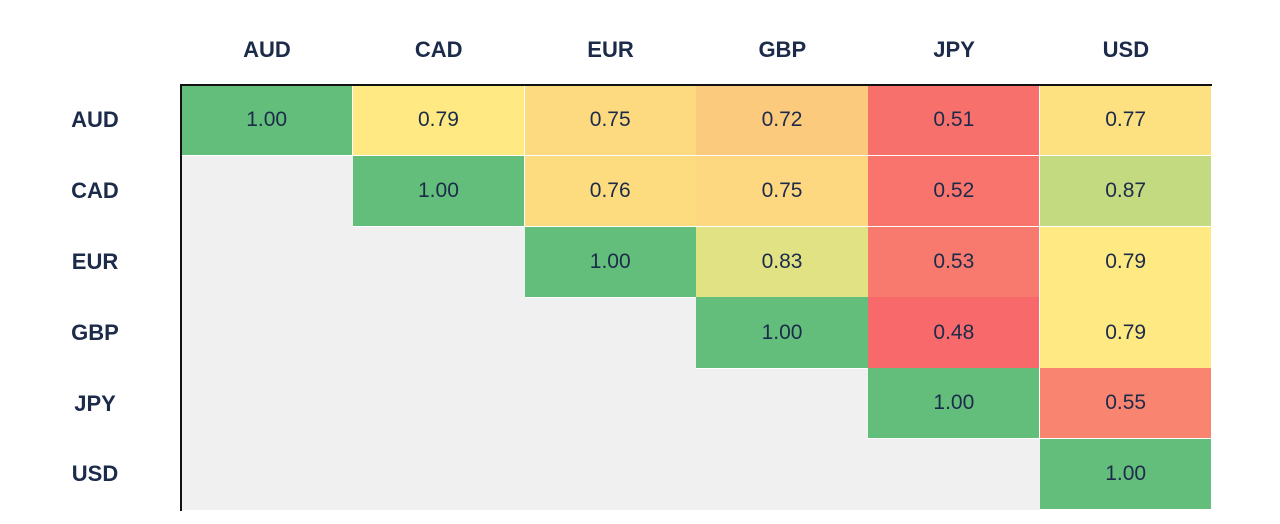  Describe the element at coordinates (95, 191) in the screenshot. I see `row-header-cad: CAD` at that location.